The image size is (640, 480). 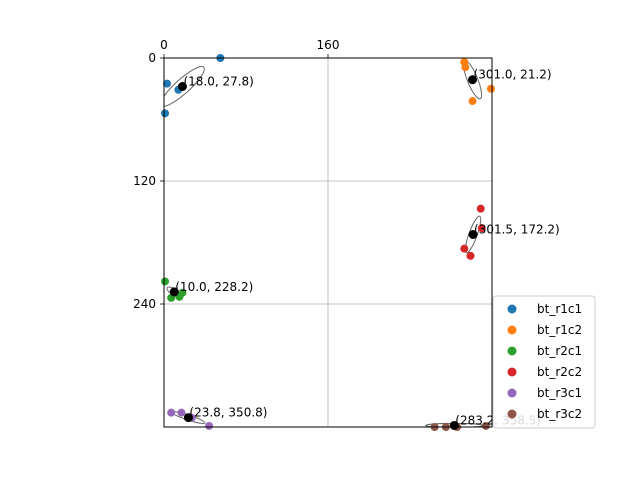 I want to click on legend-label: bt_r3c2, so click(x=559, y=414).